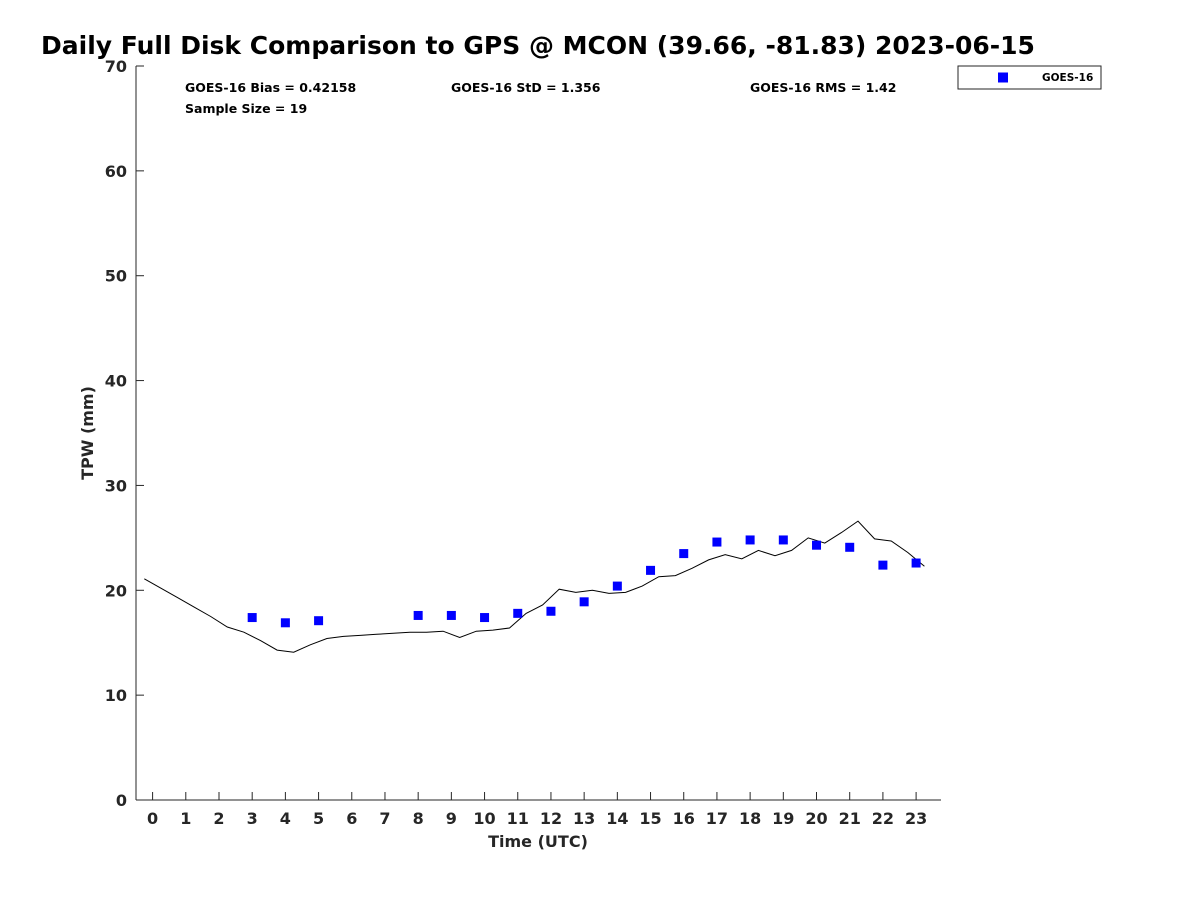 This screenshot has width=1200, height=900. What do you see at coordinates (816, 818) in the screenshot?
I see `x-tick-label: 20` at bounding box center [816, 818].